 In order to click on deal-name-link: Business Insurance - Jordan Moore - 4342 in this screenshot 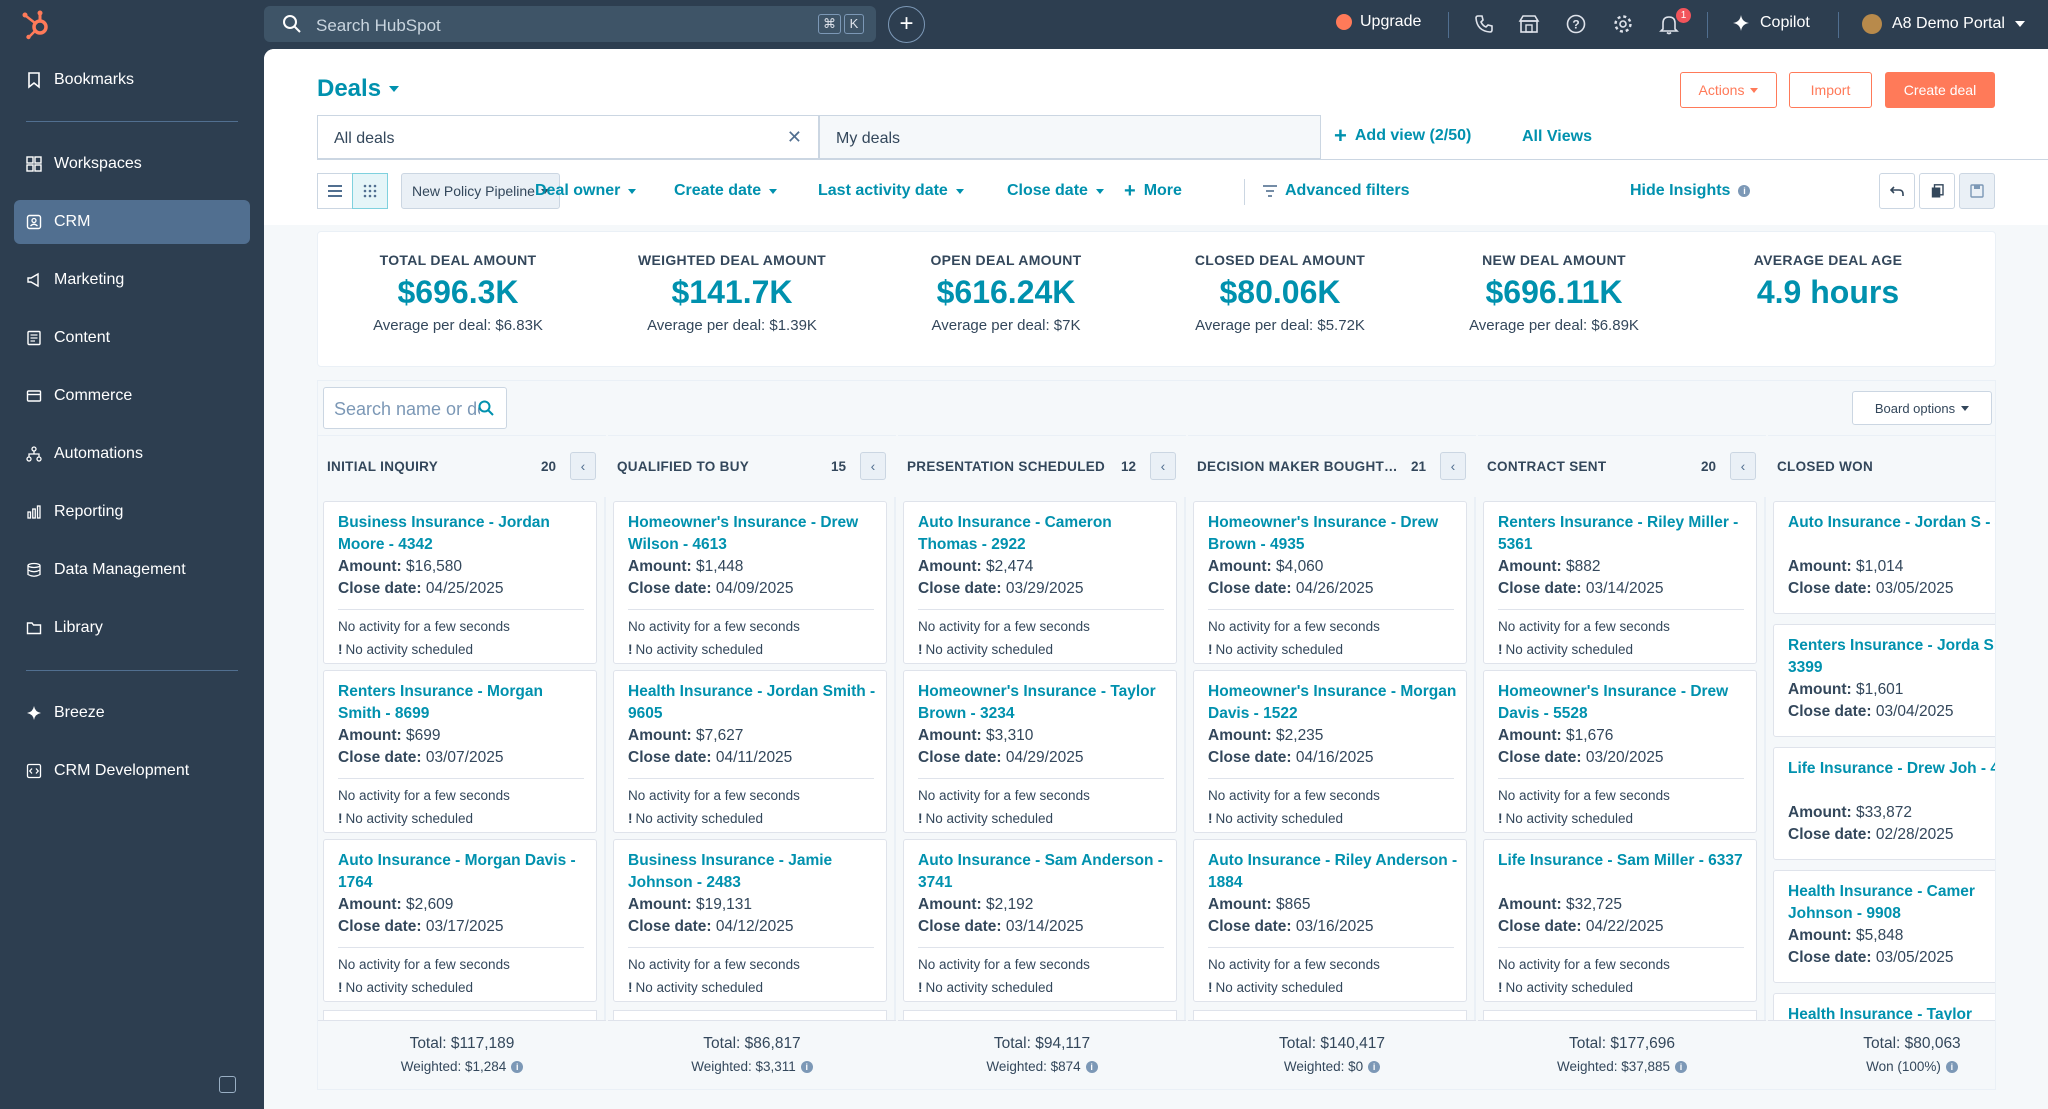, I will do `click(444, 533)`.